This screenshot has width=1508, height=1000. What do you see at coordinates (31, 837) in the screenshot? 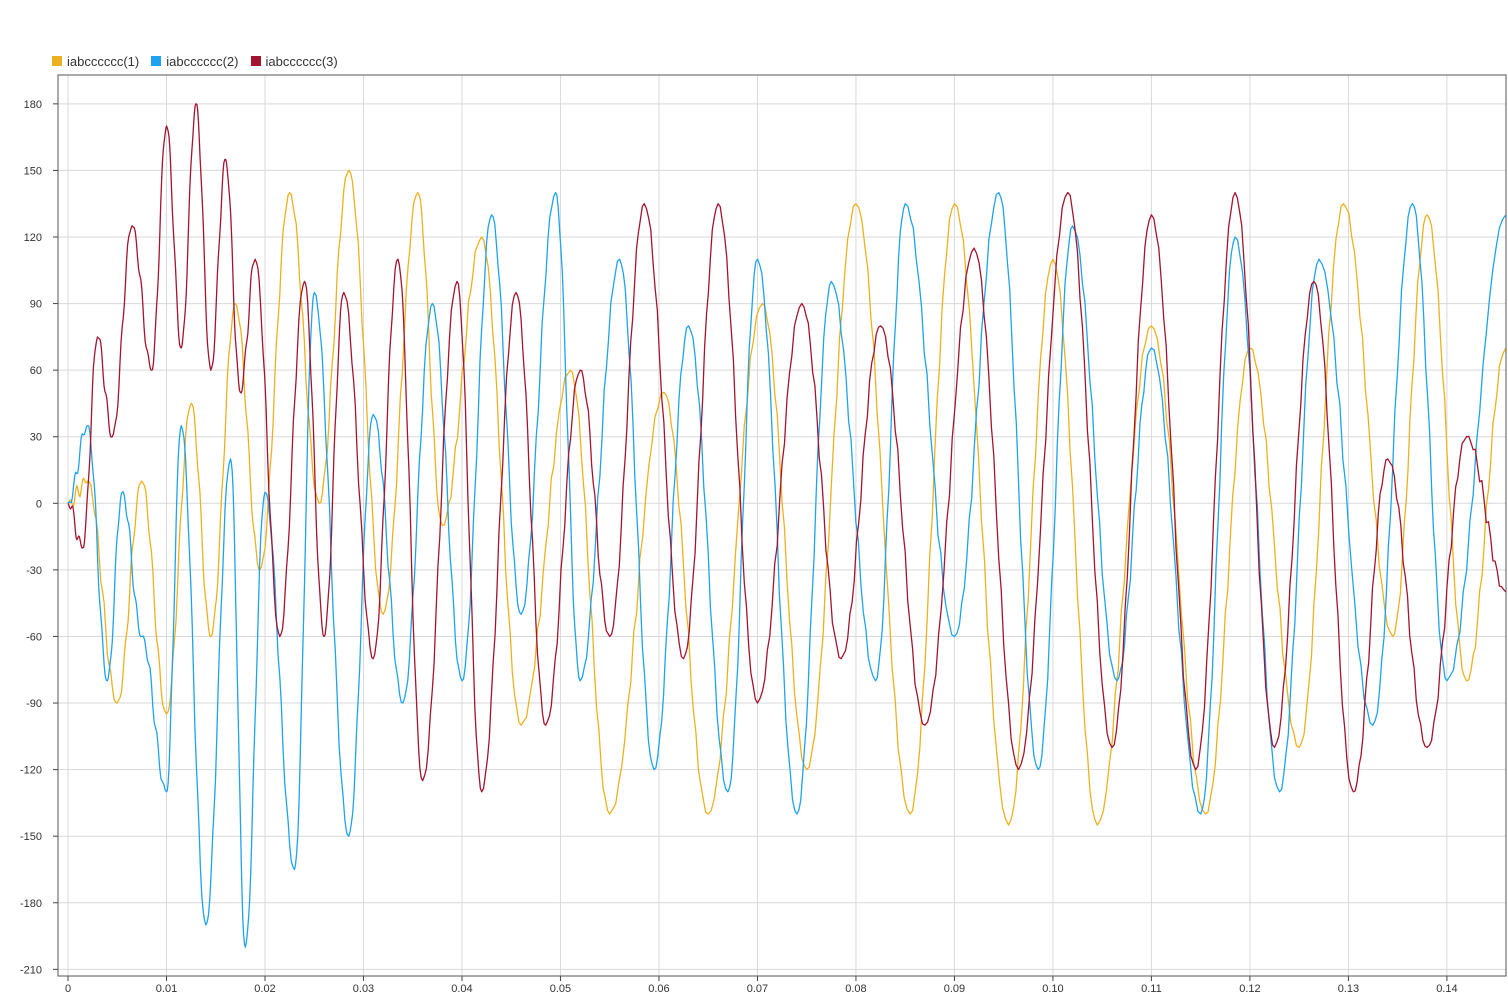
I see `y-tick-label: -150` at bounding box center [31, 837].